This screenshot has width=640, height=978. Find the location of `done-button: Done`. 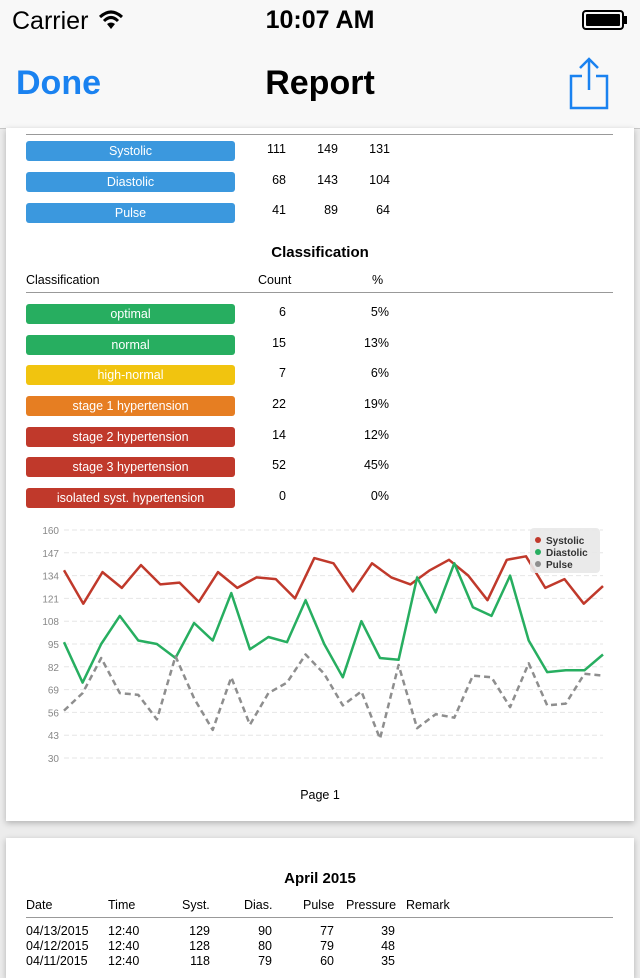

done-button: Done is located at coordinates (58, 83).